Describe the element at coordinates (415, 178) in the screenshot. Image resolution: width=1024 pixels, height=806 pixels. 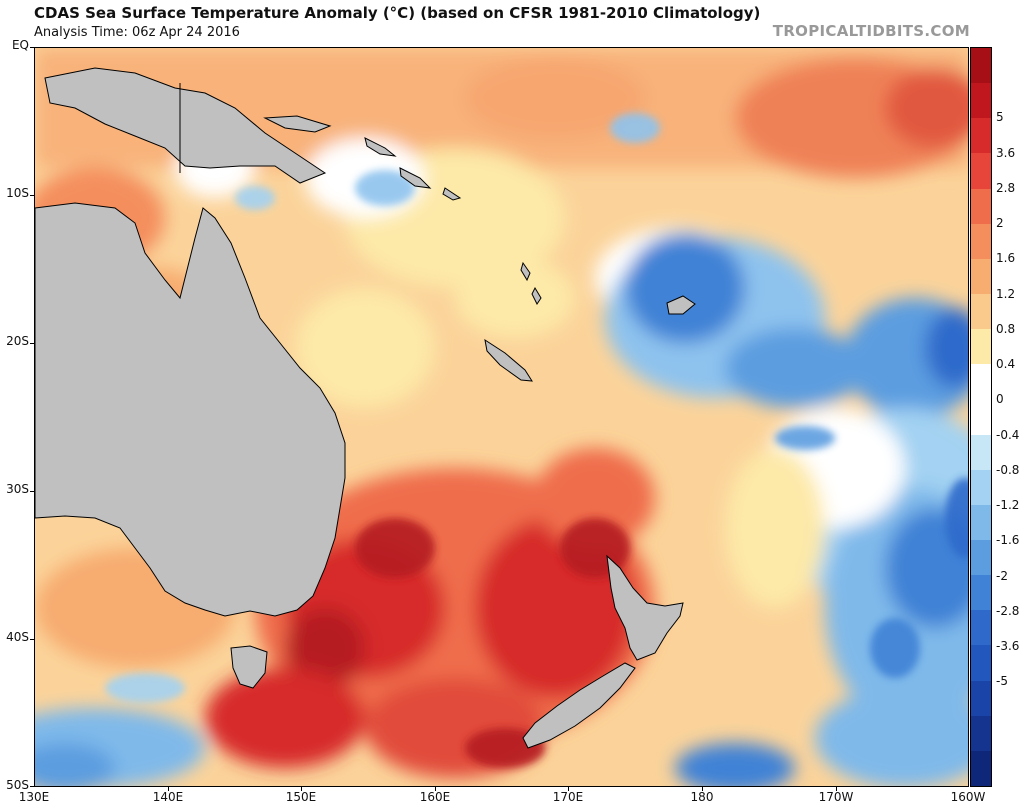
I see `solomon-islands-b` at that location.